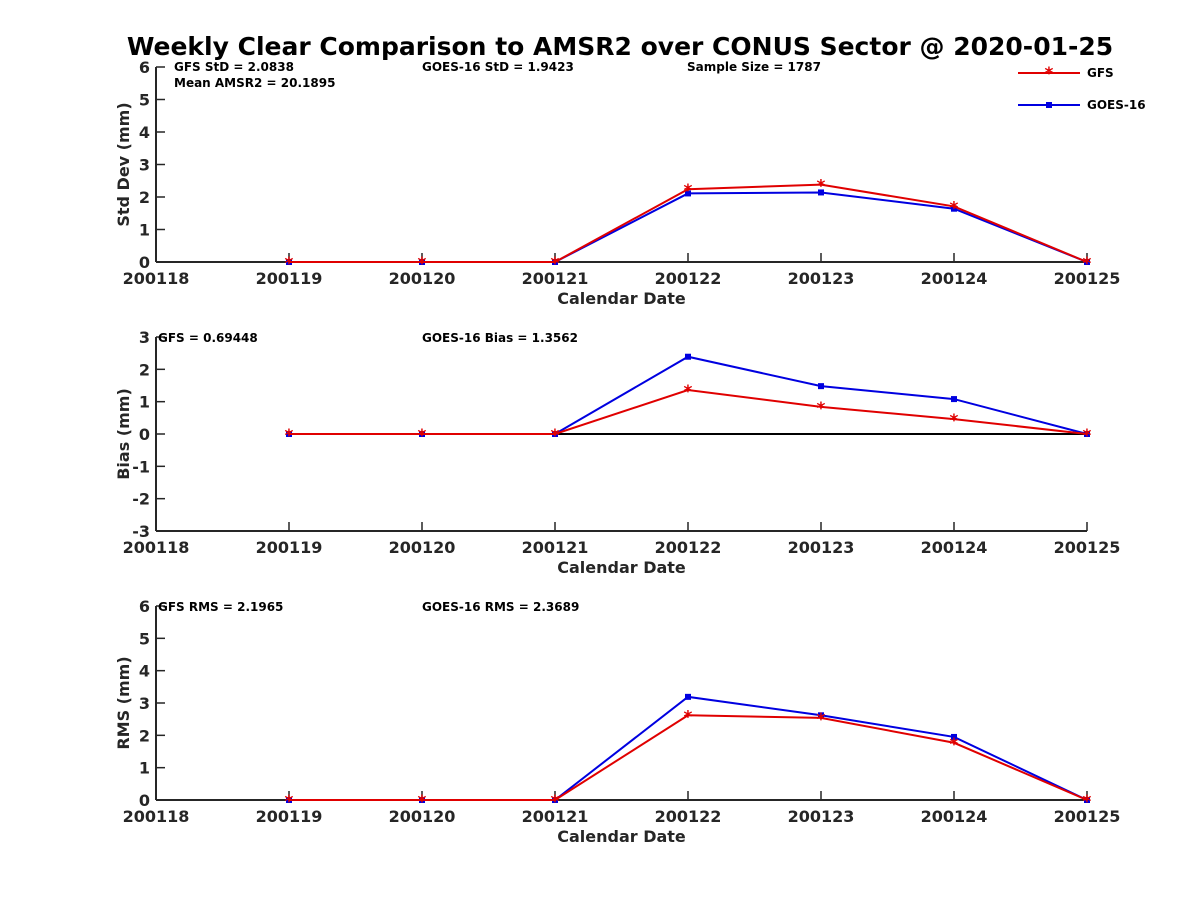 This screenshot has height=900, width=1200. What do you see at coordinates (500, 338) in the screenshot?
I see `stat-annotation: GOES-16 Bias = 1.3562` at bounding box center [500, 338].